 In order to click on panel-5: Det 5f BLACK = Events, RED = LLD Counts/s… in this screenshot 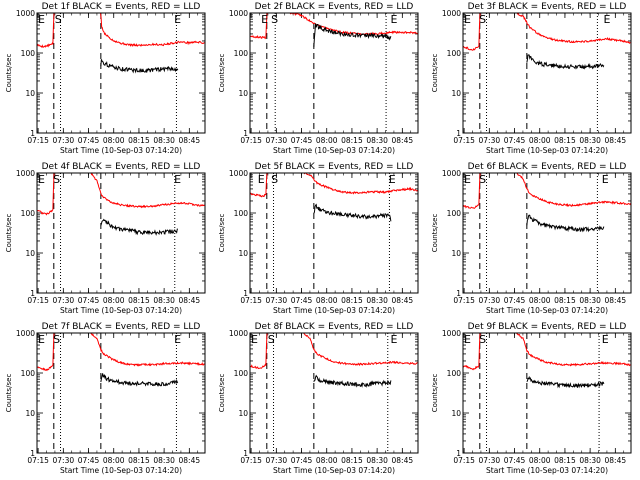, I will do `click(318, 238)`.